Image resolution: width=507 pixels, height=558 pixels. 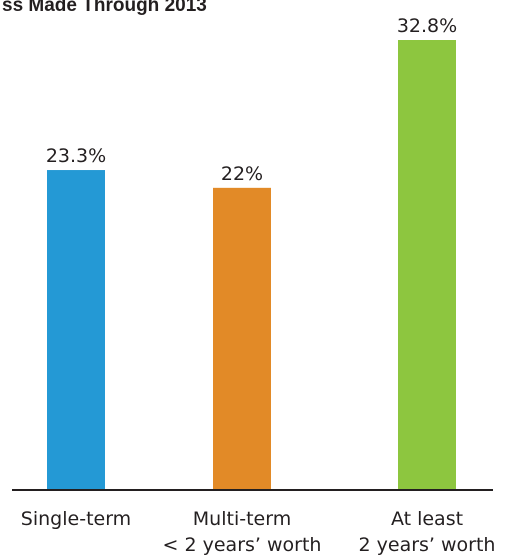 What do you see at coordinates (427, 26) in the screenshot?
I see `value-label-2: 32.8%` at bounding box center [427, 26].